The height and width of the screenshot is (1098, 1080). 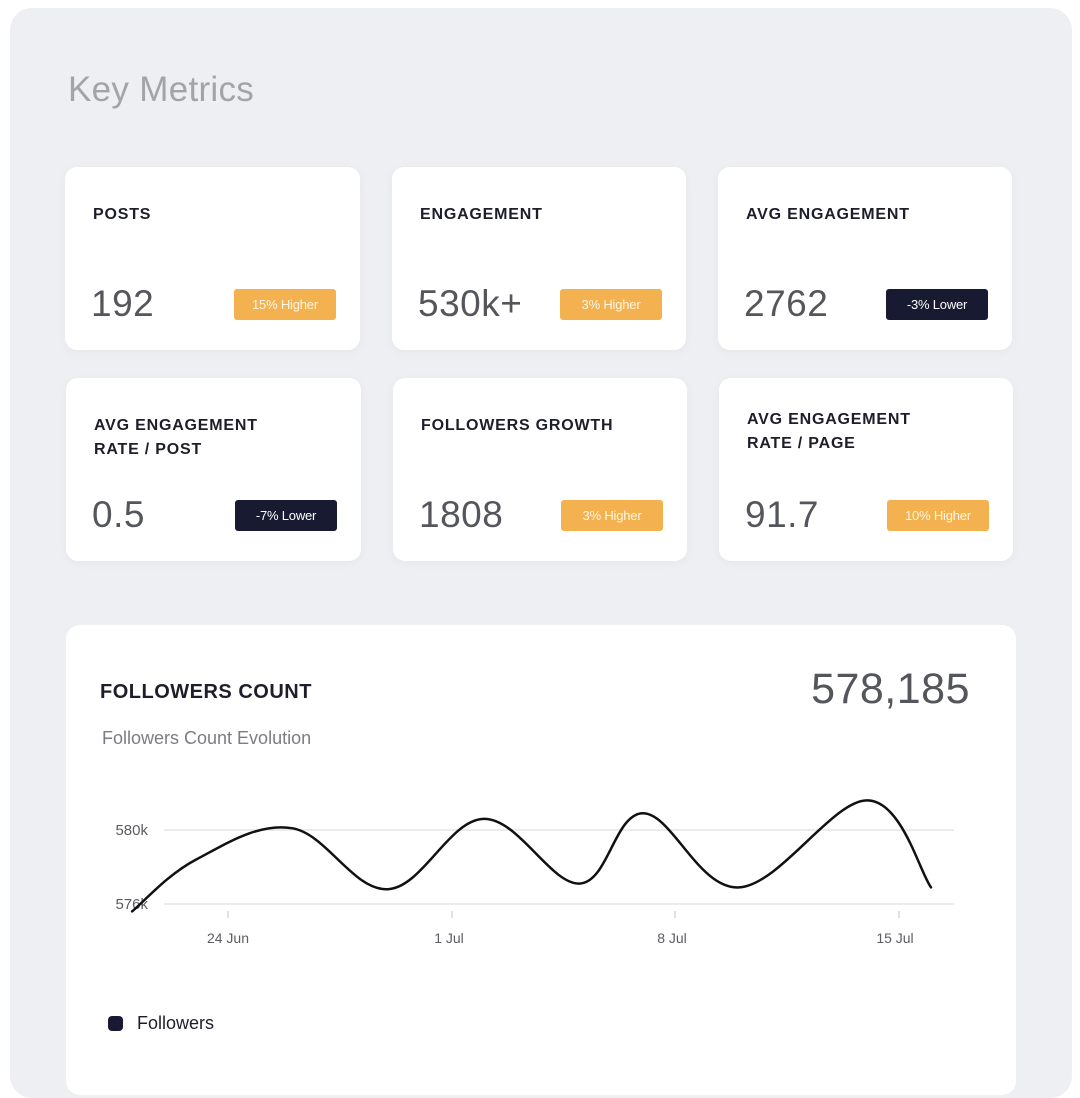 I want to click on status-badge: 15% Higher, so click(x=285, y=304).